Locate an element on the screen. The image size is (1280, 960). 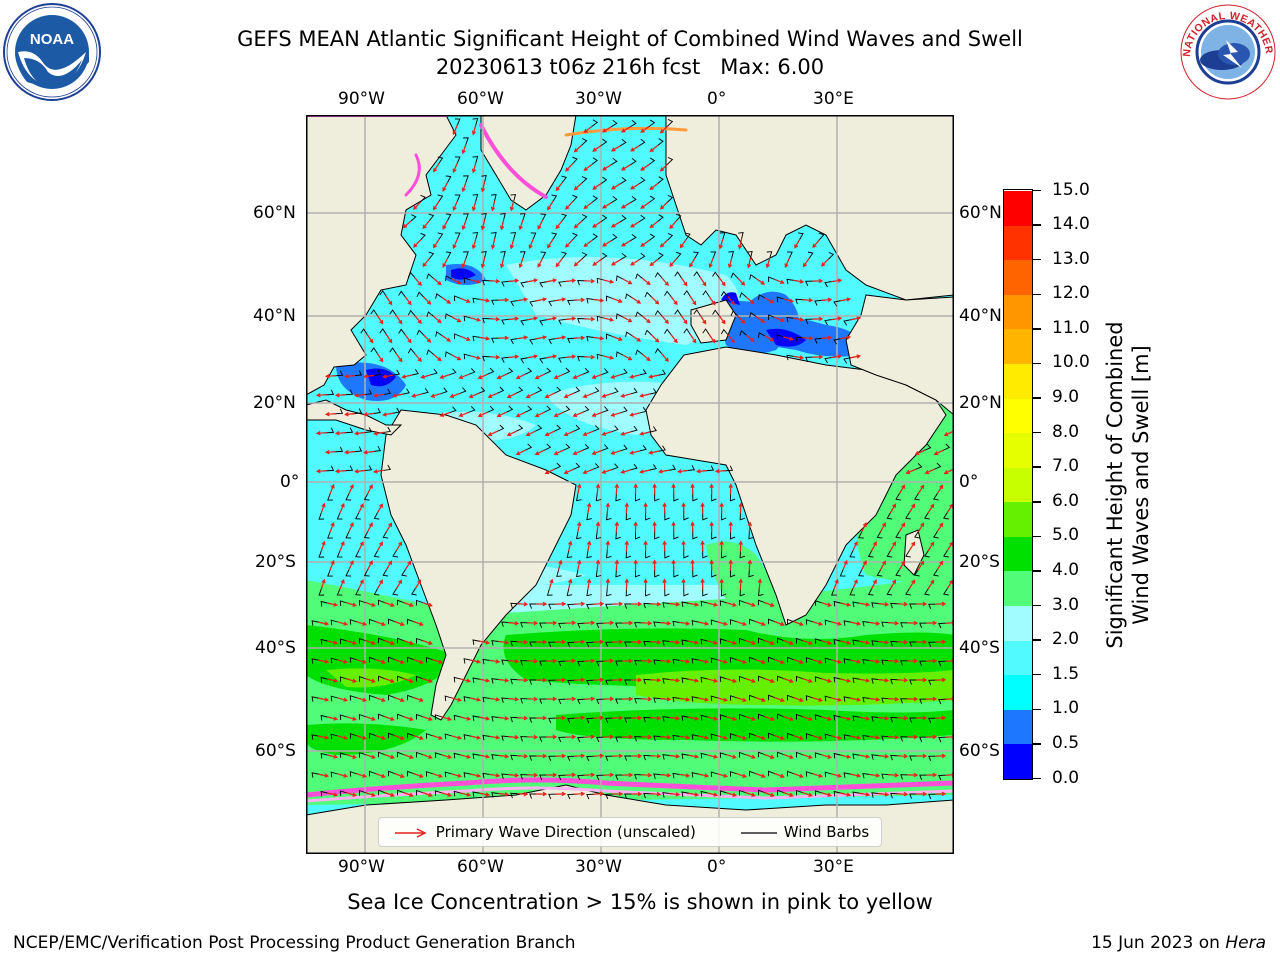
legend-label-wind-barbs: Wind Barbs is located at coordinates (826, 832).